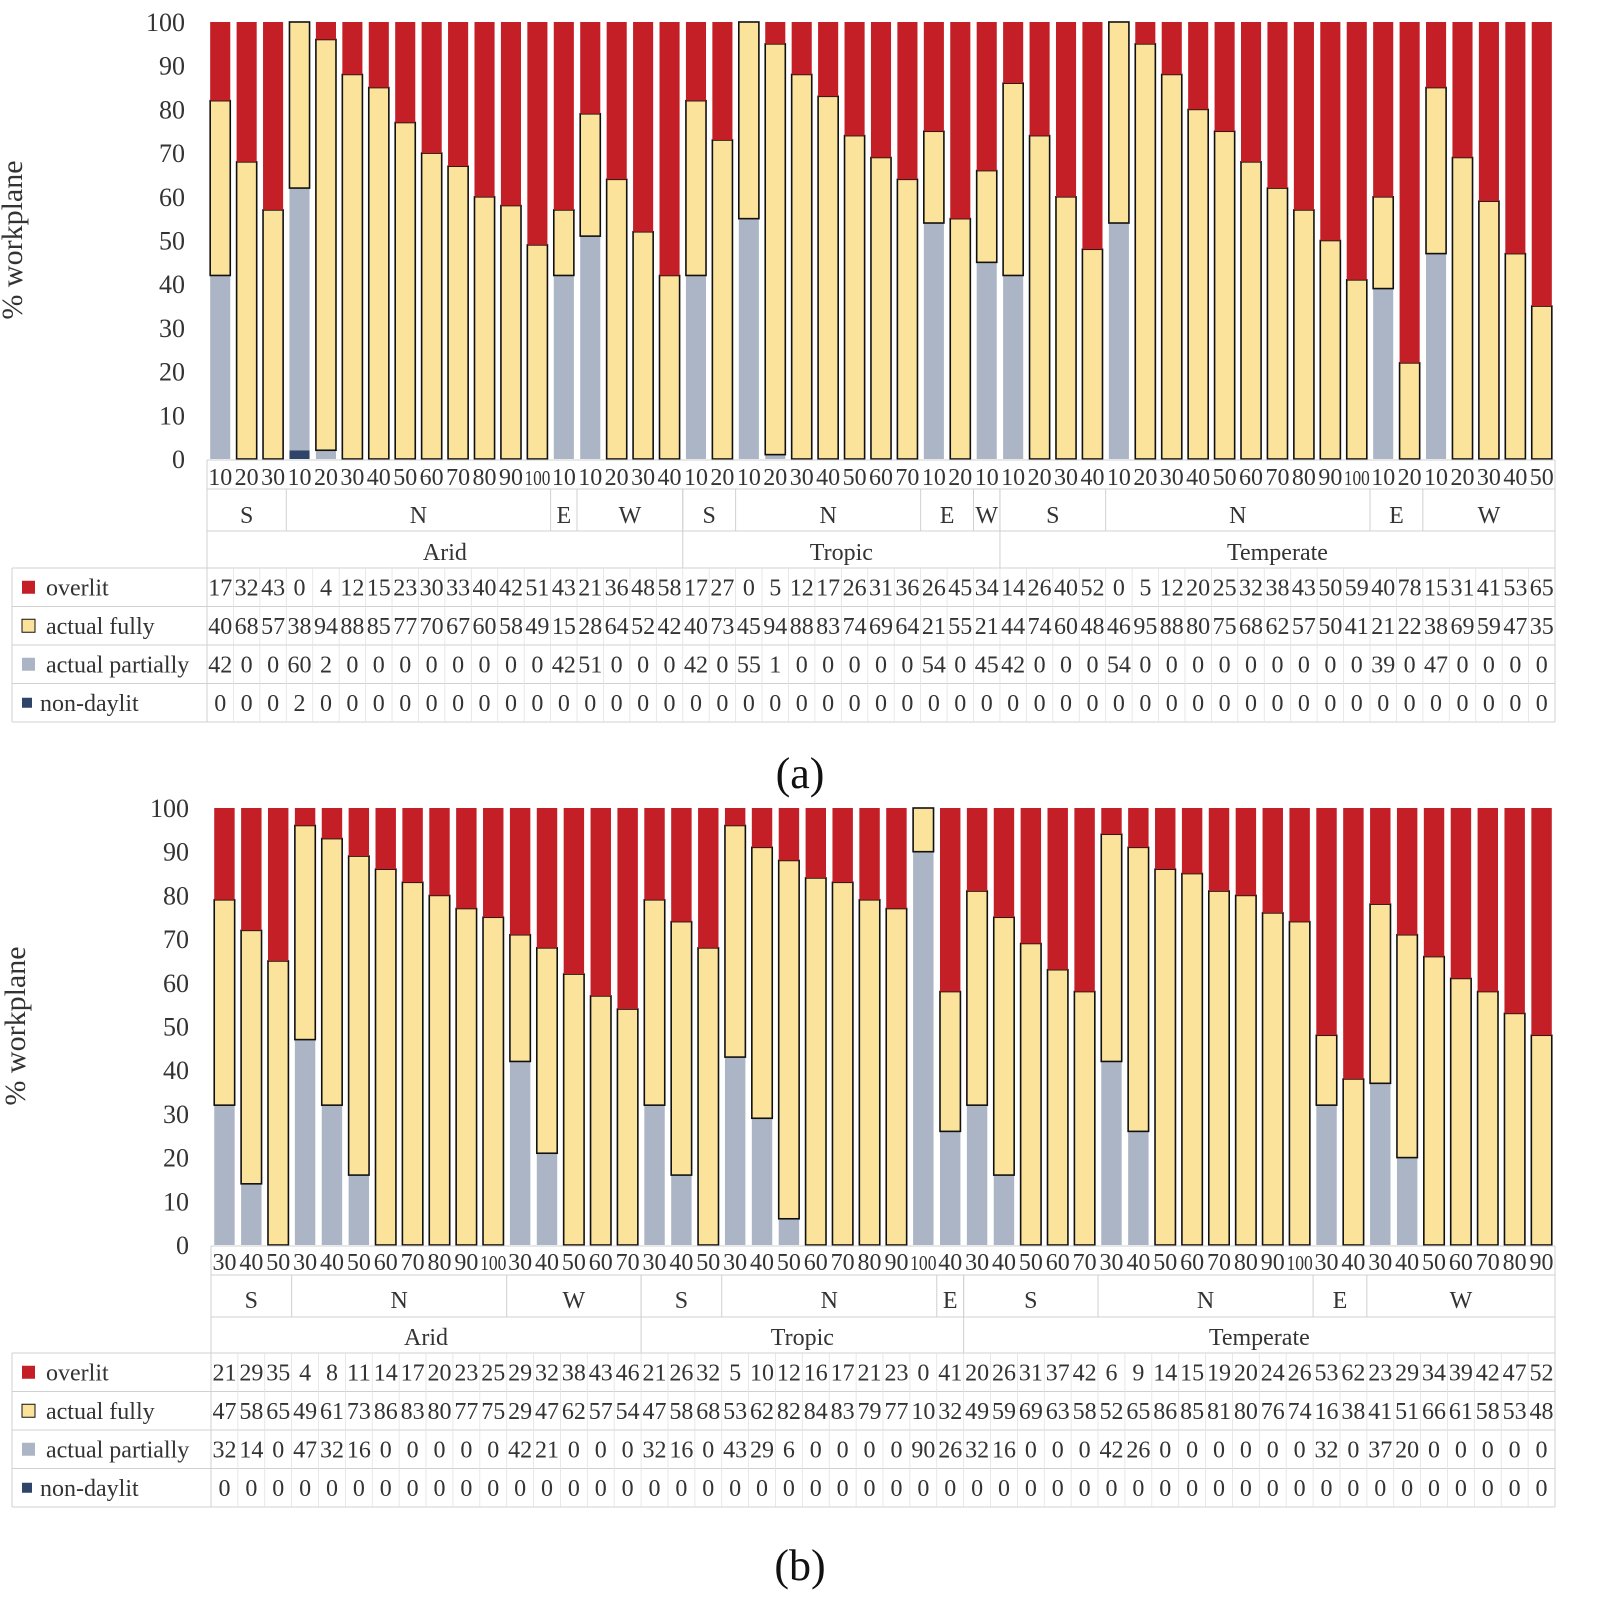 The image size is (1600, 1601). I want to click on orientation-label: S, so click(251, 1301).